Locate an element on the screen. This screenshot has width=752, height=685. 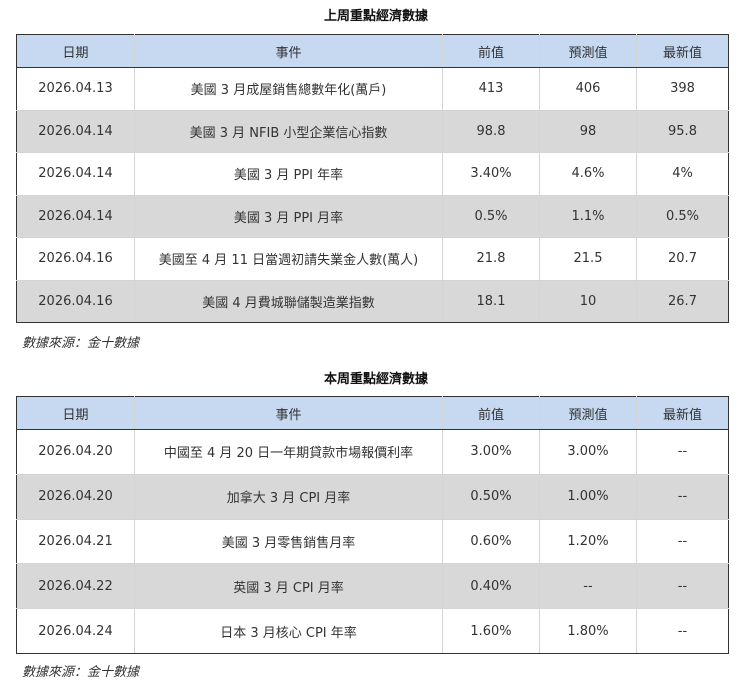
cell-latest: 26.7 is located at coordinates (682, 301).